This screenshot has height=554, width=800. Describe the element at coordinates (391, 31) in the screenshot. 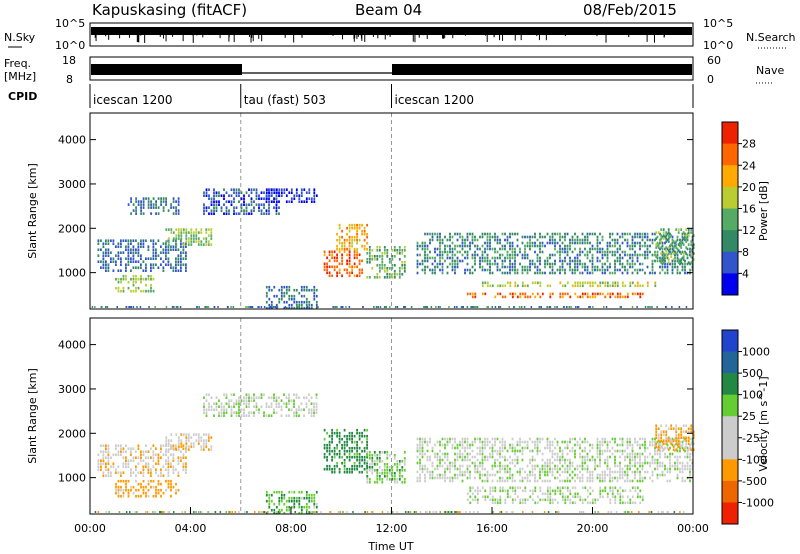

I see `nsky-band` at that location.